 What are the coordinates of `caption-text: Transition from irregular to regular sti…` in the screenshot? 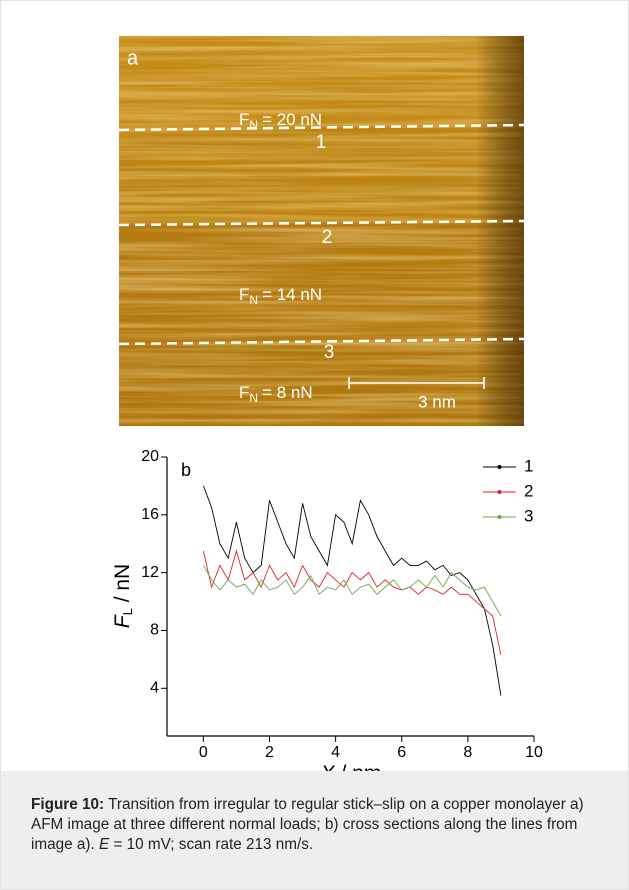 It's located at (307, 824).